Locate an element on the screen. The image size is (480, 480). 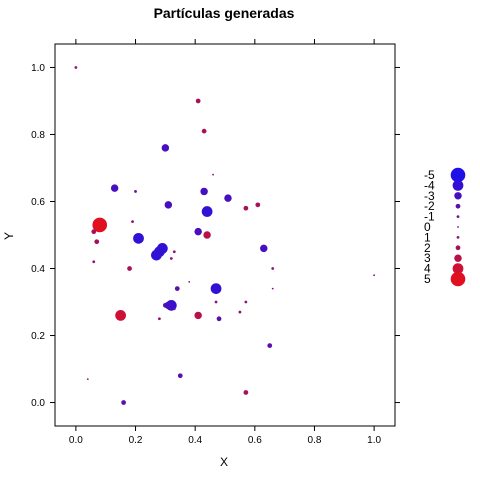
legend-label: -1 is located at coordinates (429, 217).